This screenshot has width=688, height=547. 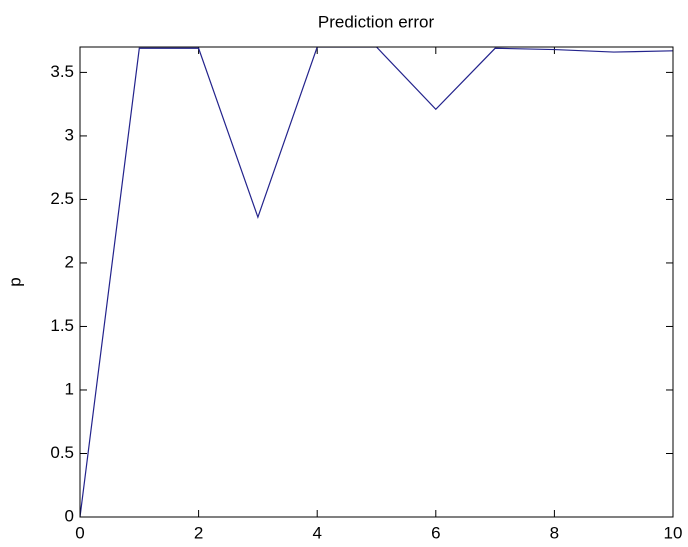 What do you see at coordinates (14, 281) in the screenshot?
I see `y-axis-label: p` at bounding box center [14, 281].